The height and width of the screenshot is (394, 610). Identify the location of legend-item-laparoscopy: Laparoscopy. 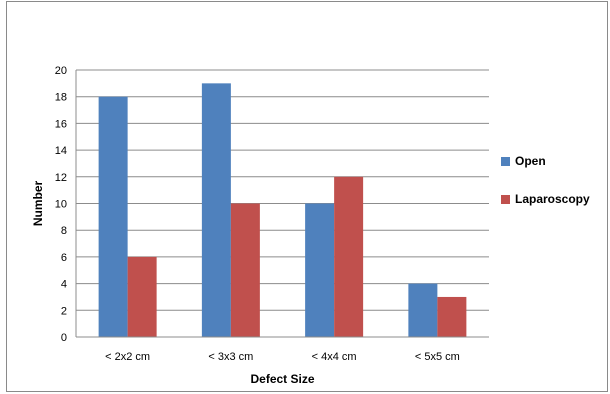
(545, 199).